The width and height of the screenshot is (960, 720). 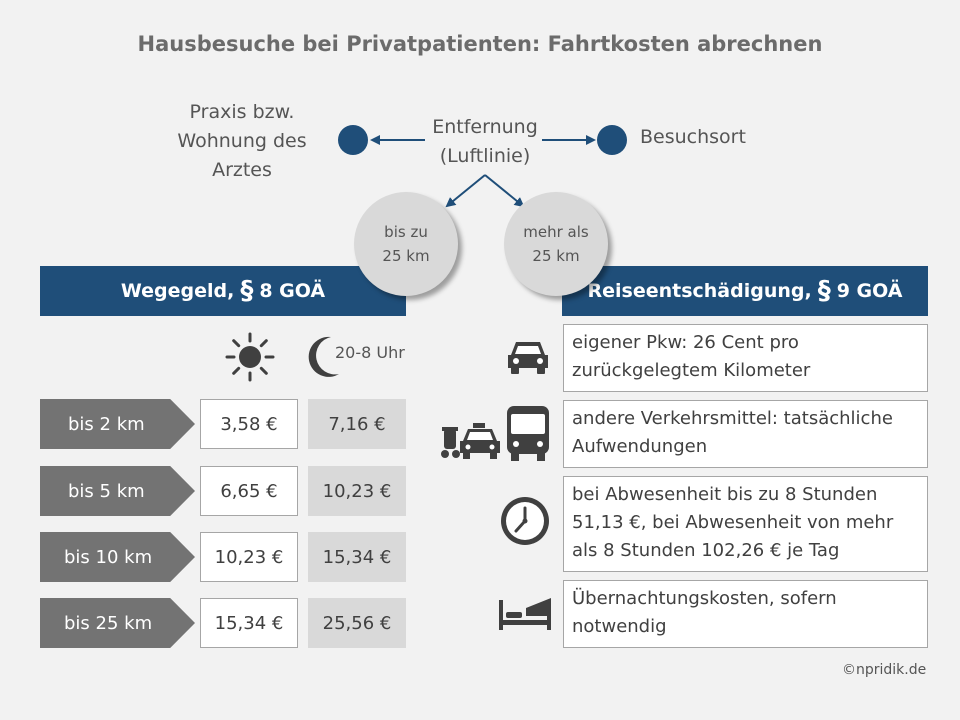 What do you see at coordinates (117, 623) in the screenshot?
I see `distance-tag: bis 25 km` at bounding box center [117, 623].